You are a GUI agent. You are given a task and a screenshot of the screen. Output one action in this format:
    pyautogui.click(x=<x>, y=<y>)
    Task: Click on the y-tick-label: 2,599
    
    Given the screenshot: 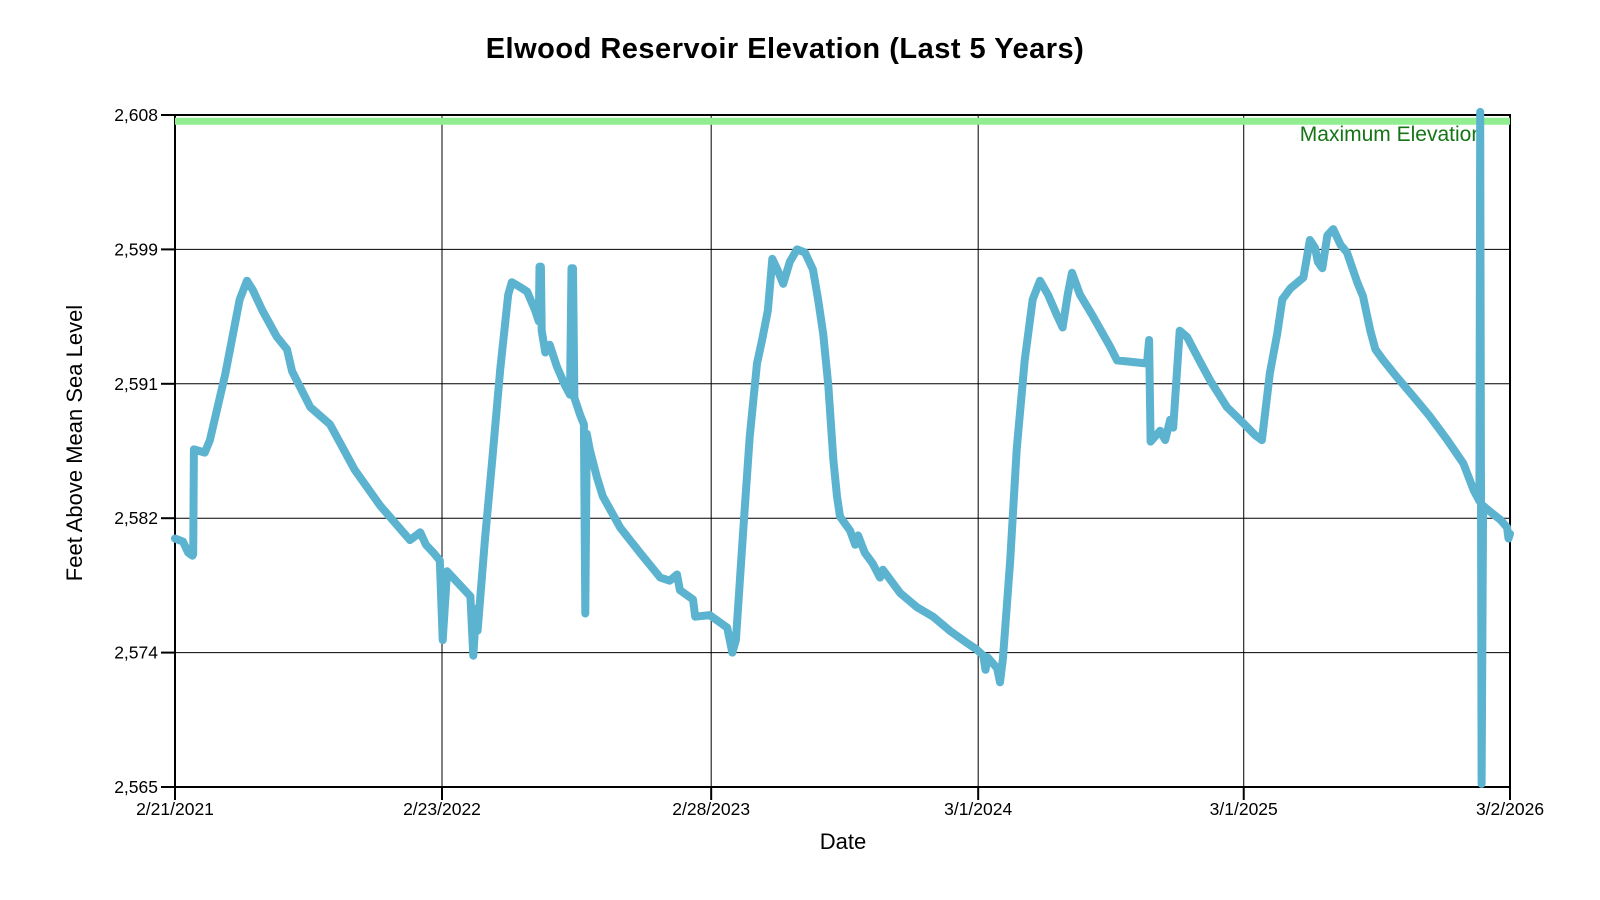 What is the action you would take?
    pyautogui.click(x=136, y=249)
    